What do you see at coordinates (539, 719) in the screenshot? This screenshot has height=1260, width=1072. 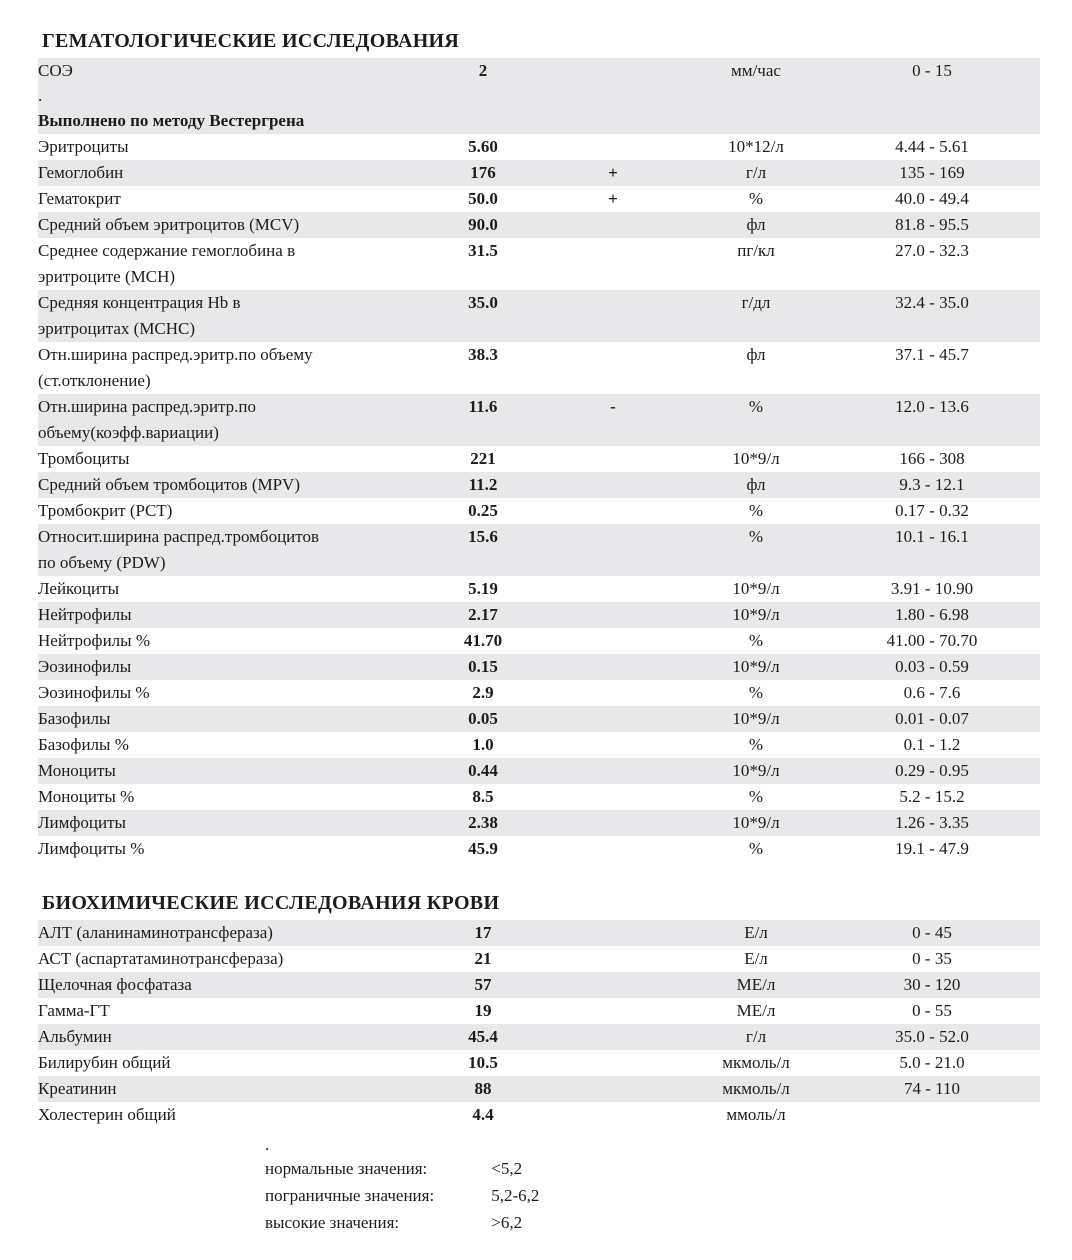 I see `table-row: Базофилы 0.05 10*9/л 0.01 - 0.07` at bounding box center [539, 719].